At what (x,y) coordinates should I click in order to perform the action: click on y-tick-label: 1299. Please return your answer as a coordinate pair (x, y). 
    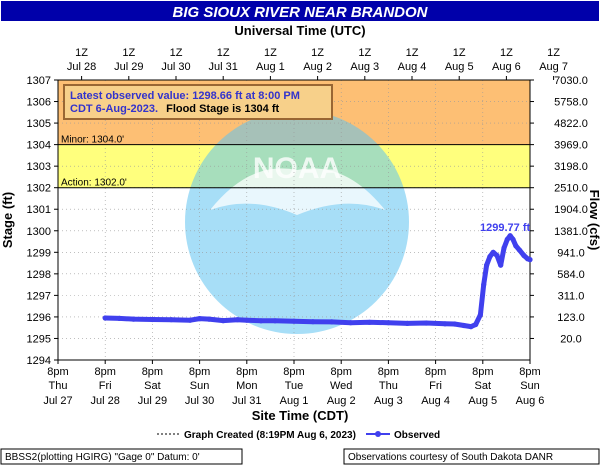
    Looking at the image, I should click on (39, 253).